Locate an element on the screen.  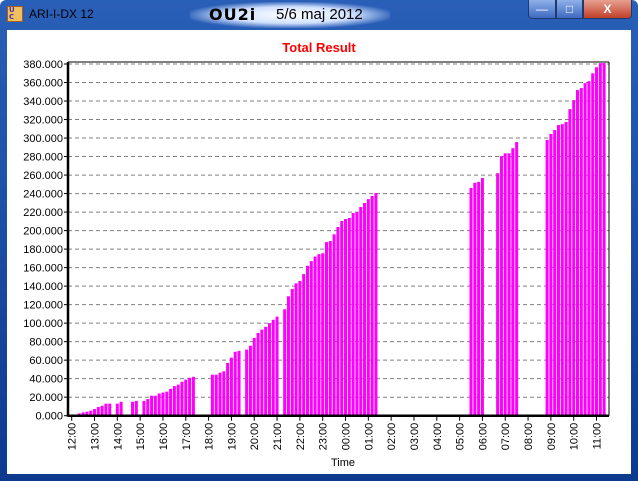
app-title: ARI-I-DX 12 is located at coordinates (61, 14).